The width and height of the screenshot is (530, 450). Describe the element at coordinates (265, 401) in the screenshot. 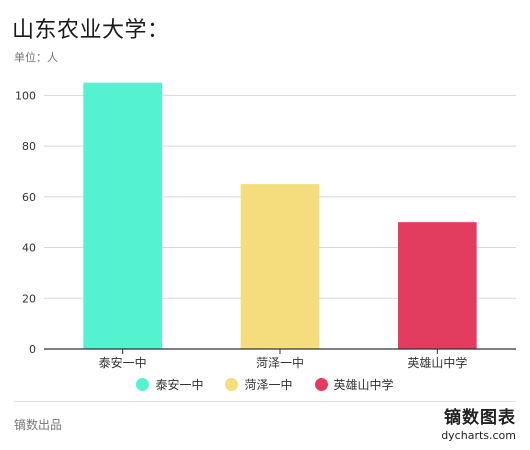

I see `footer-divider` at that location.